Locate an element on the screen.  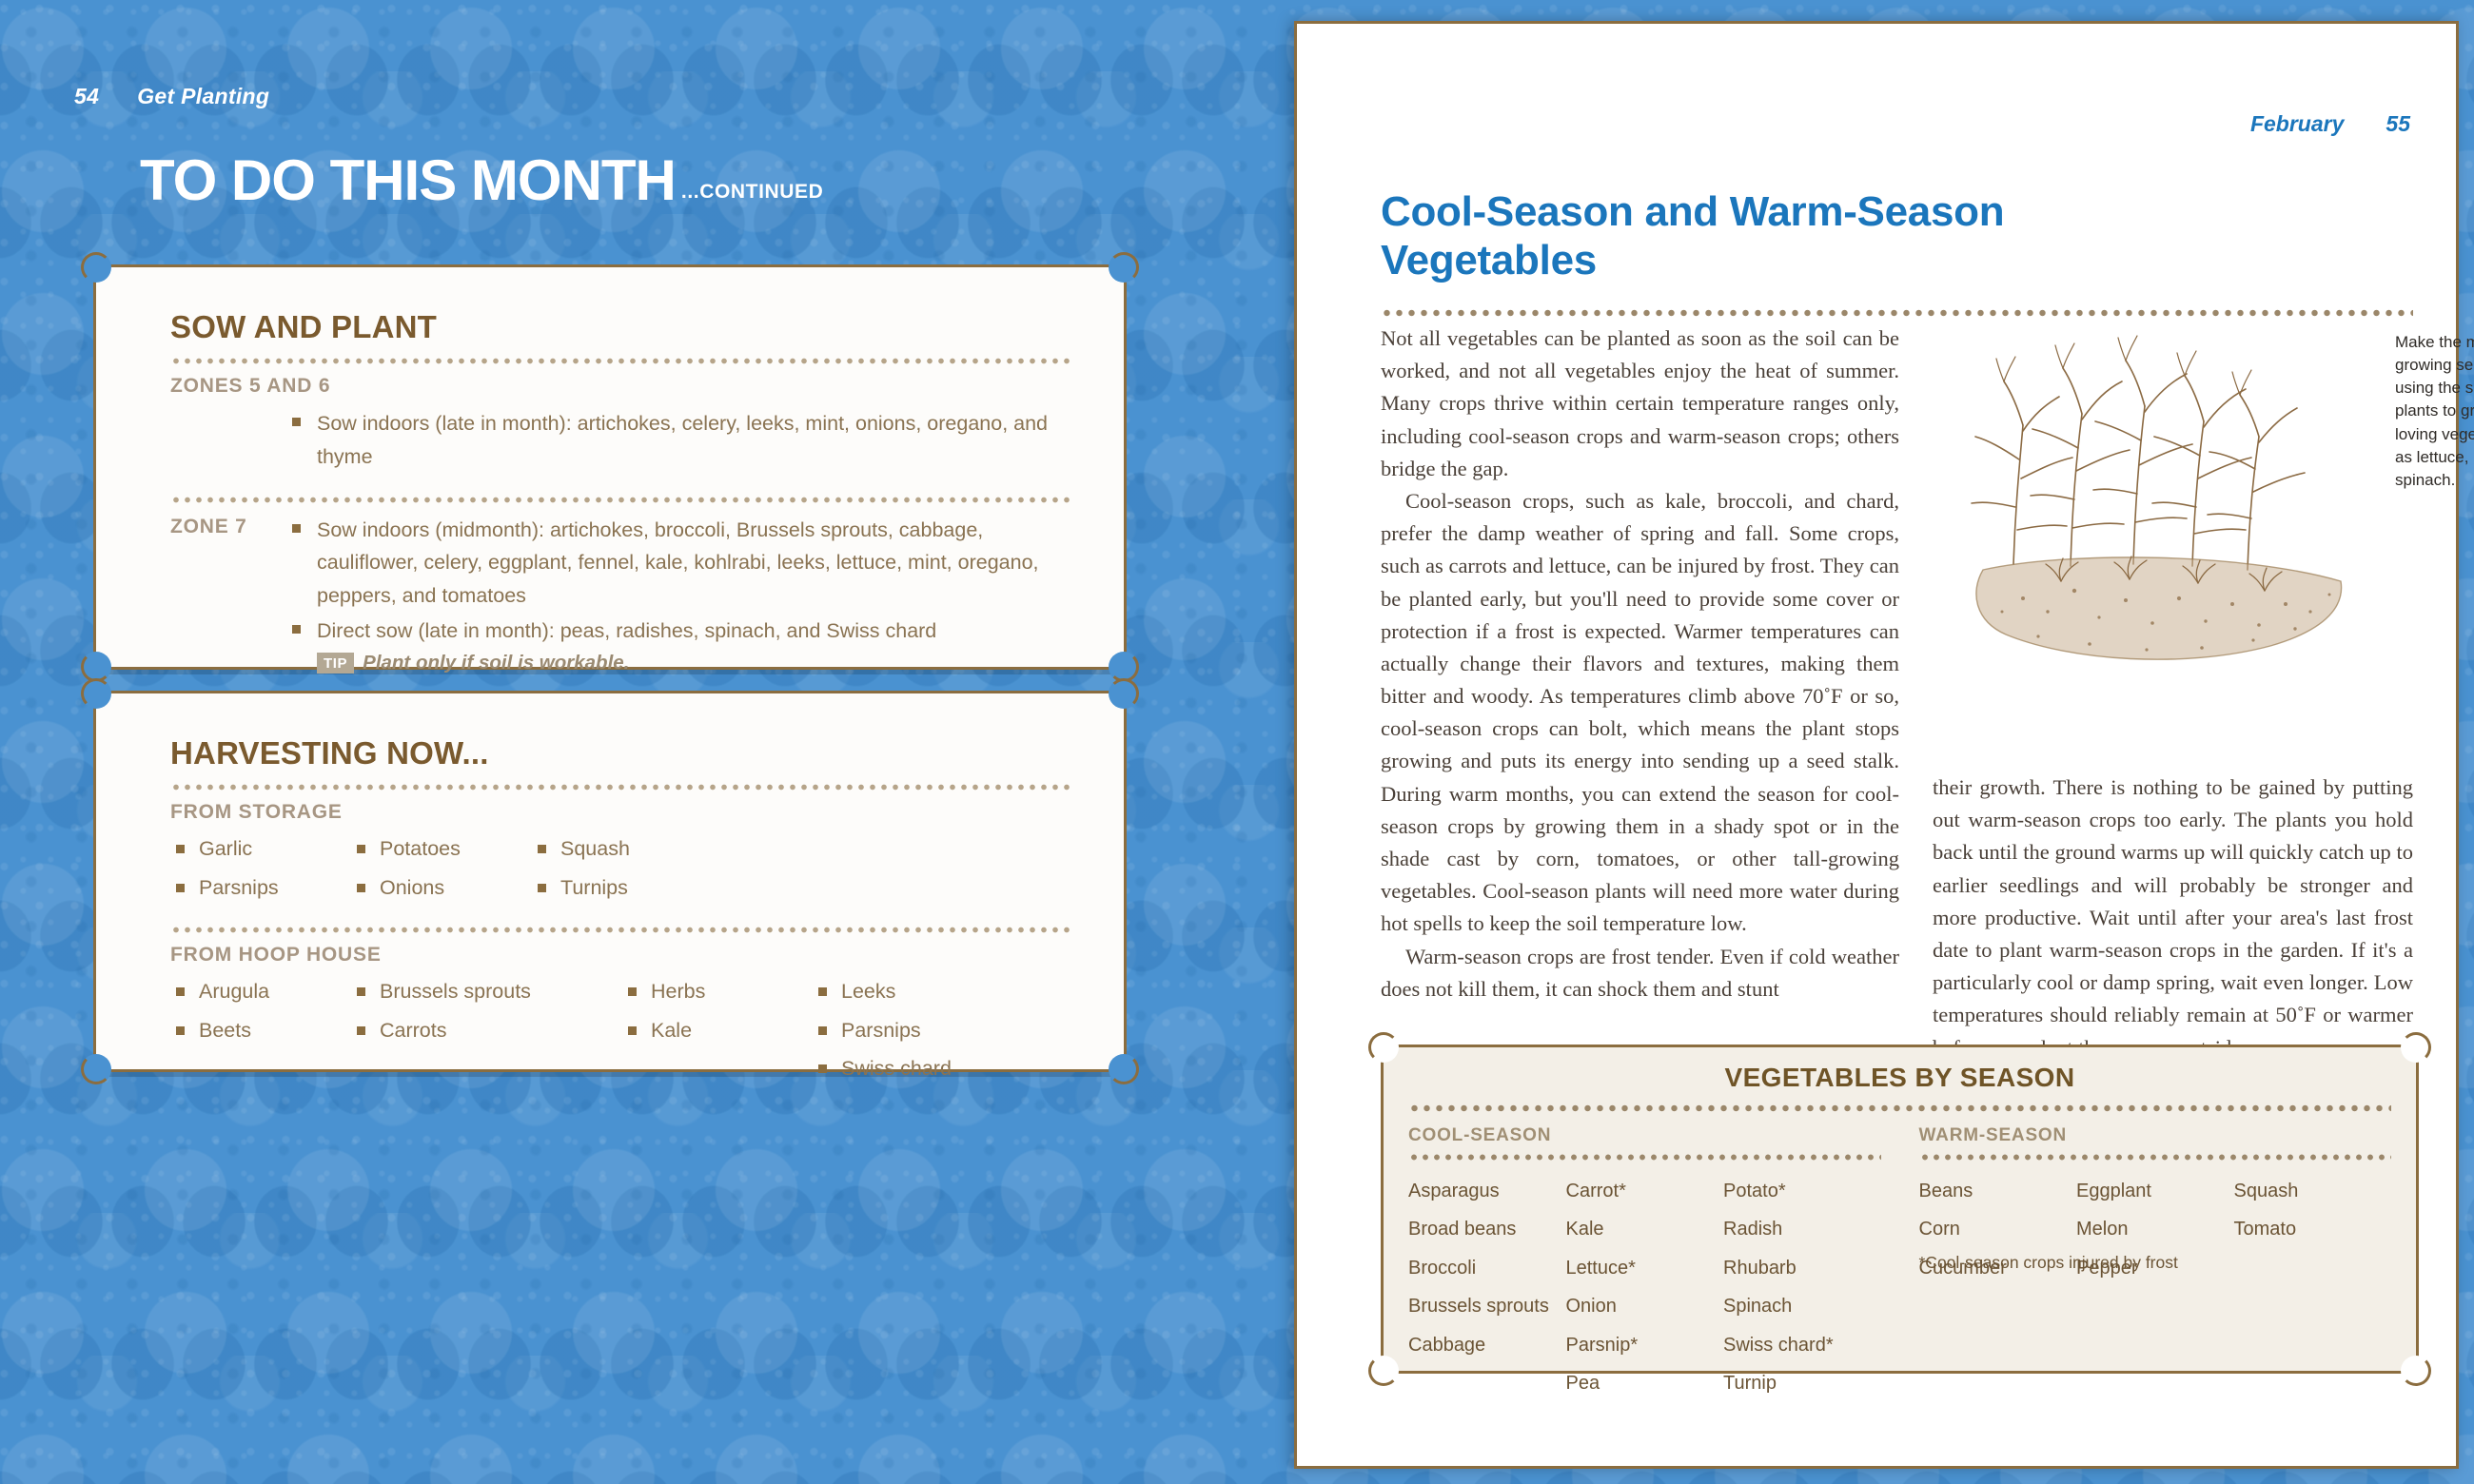
season-item: Carrot* is located at coordinates (1596, 1191).